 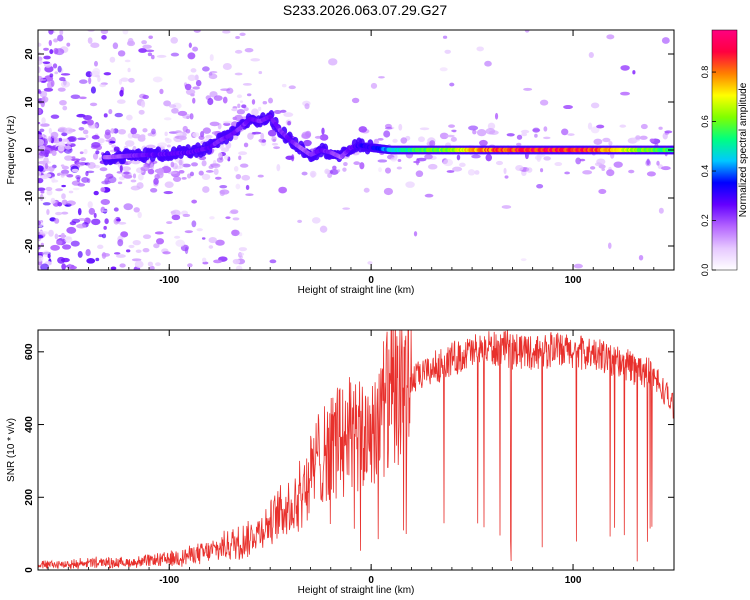 What do you see at coordinates (29, 496) in the screenshot?
I see `y-tick-label: 200` at bounding box center [29, 496].